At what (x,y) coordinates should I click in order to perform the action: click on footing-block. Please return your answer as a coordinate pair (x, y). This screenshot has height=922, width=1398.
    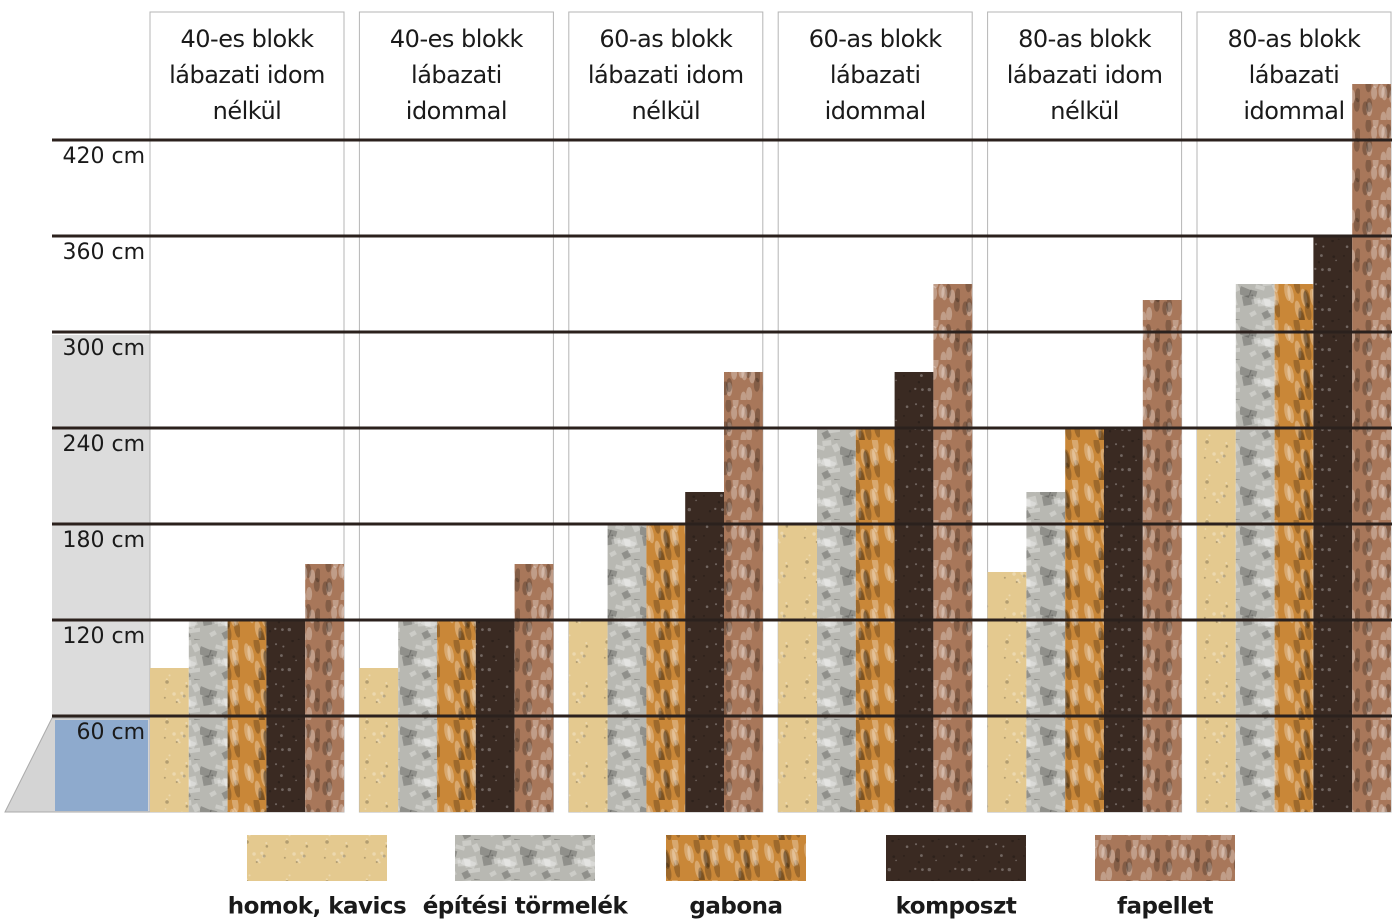
    Looking at the image, I should click on (101, 765).